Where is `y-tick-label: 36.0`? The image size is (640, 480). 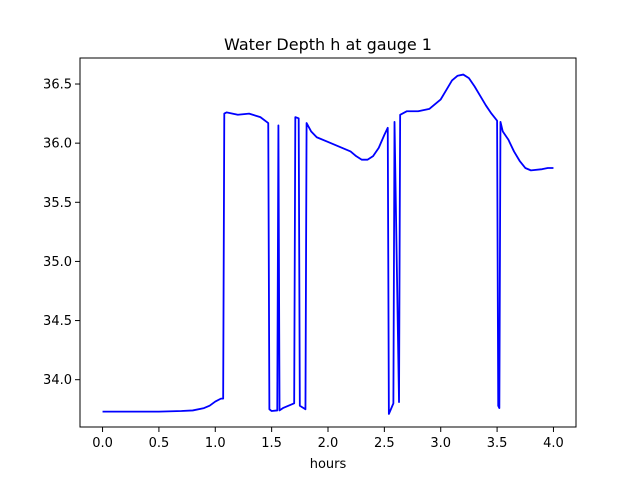 y-tick-label: 36.0 is located at coordinates (57, 144).